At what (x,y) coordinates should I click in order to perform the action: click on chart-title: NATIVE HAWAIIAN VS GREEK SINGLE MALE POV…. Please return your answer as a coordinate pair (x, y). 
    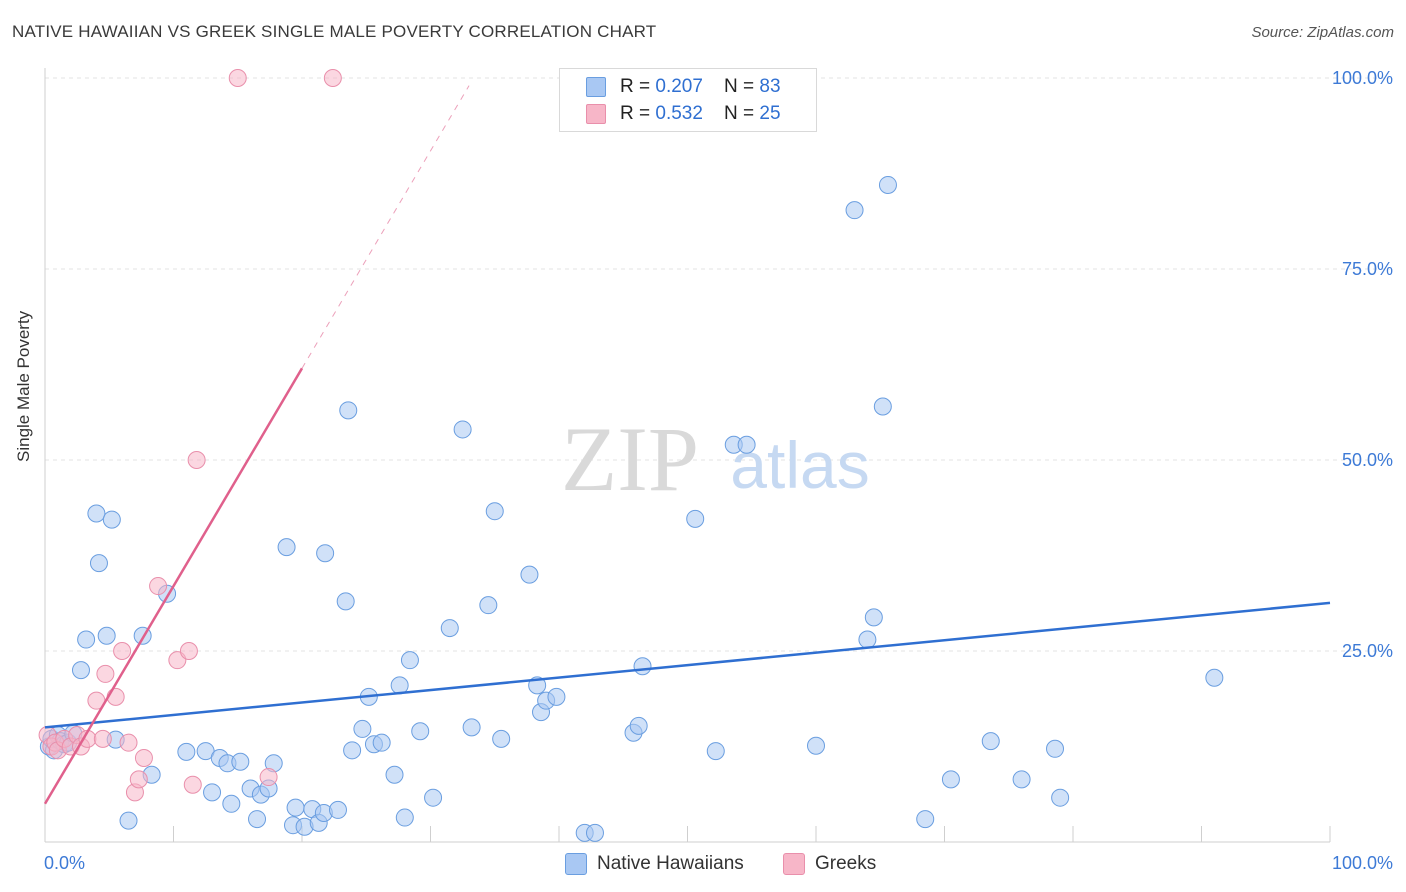
    Looking at the image, I should click on (334, 31).